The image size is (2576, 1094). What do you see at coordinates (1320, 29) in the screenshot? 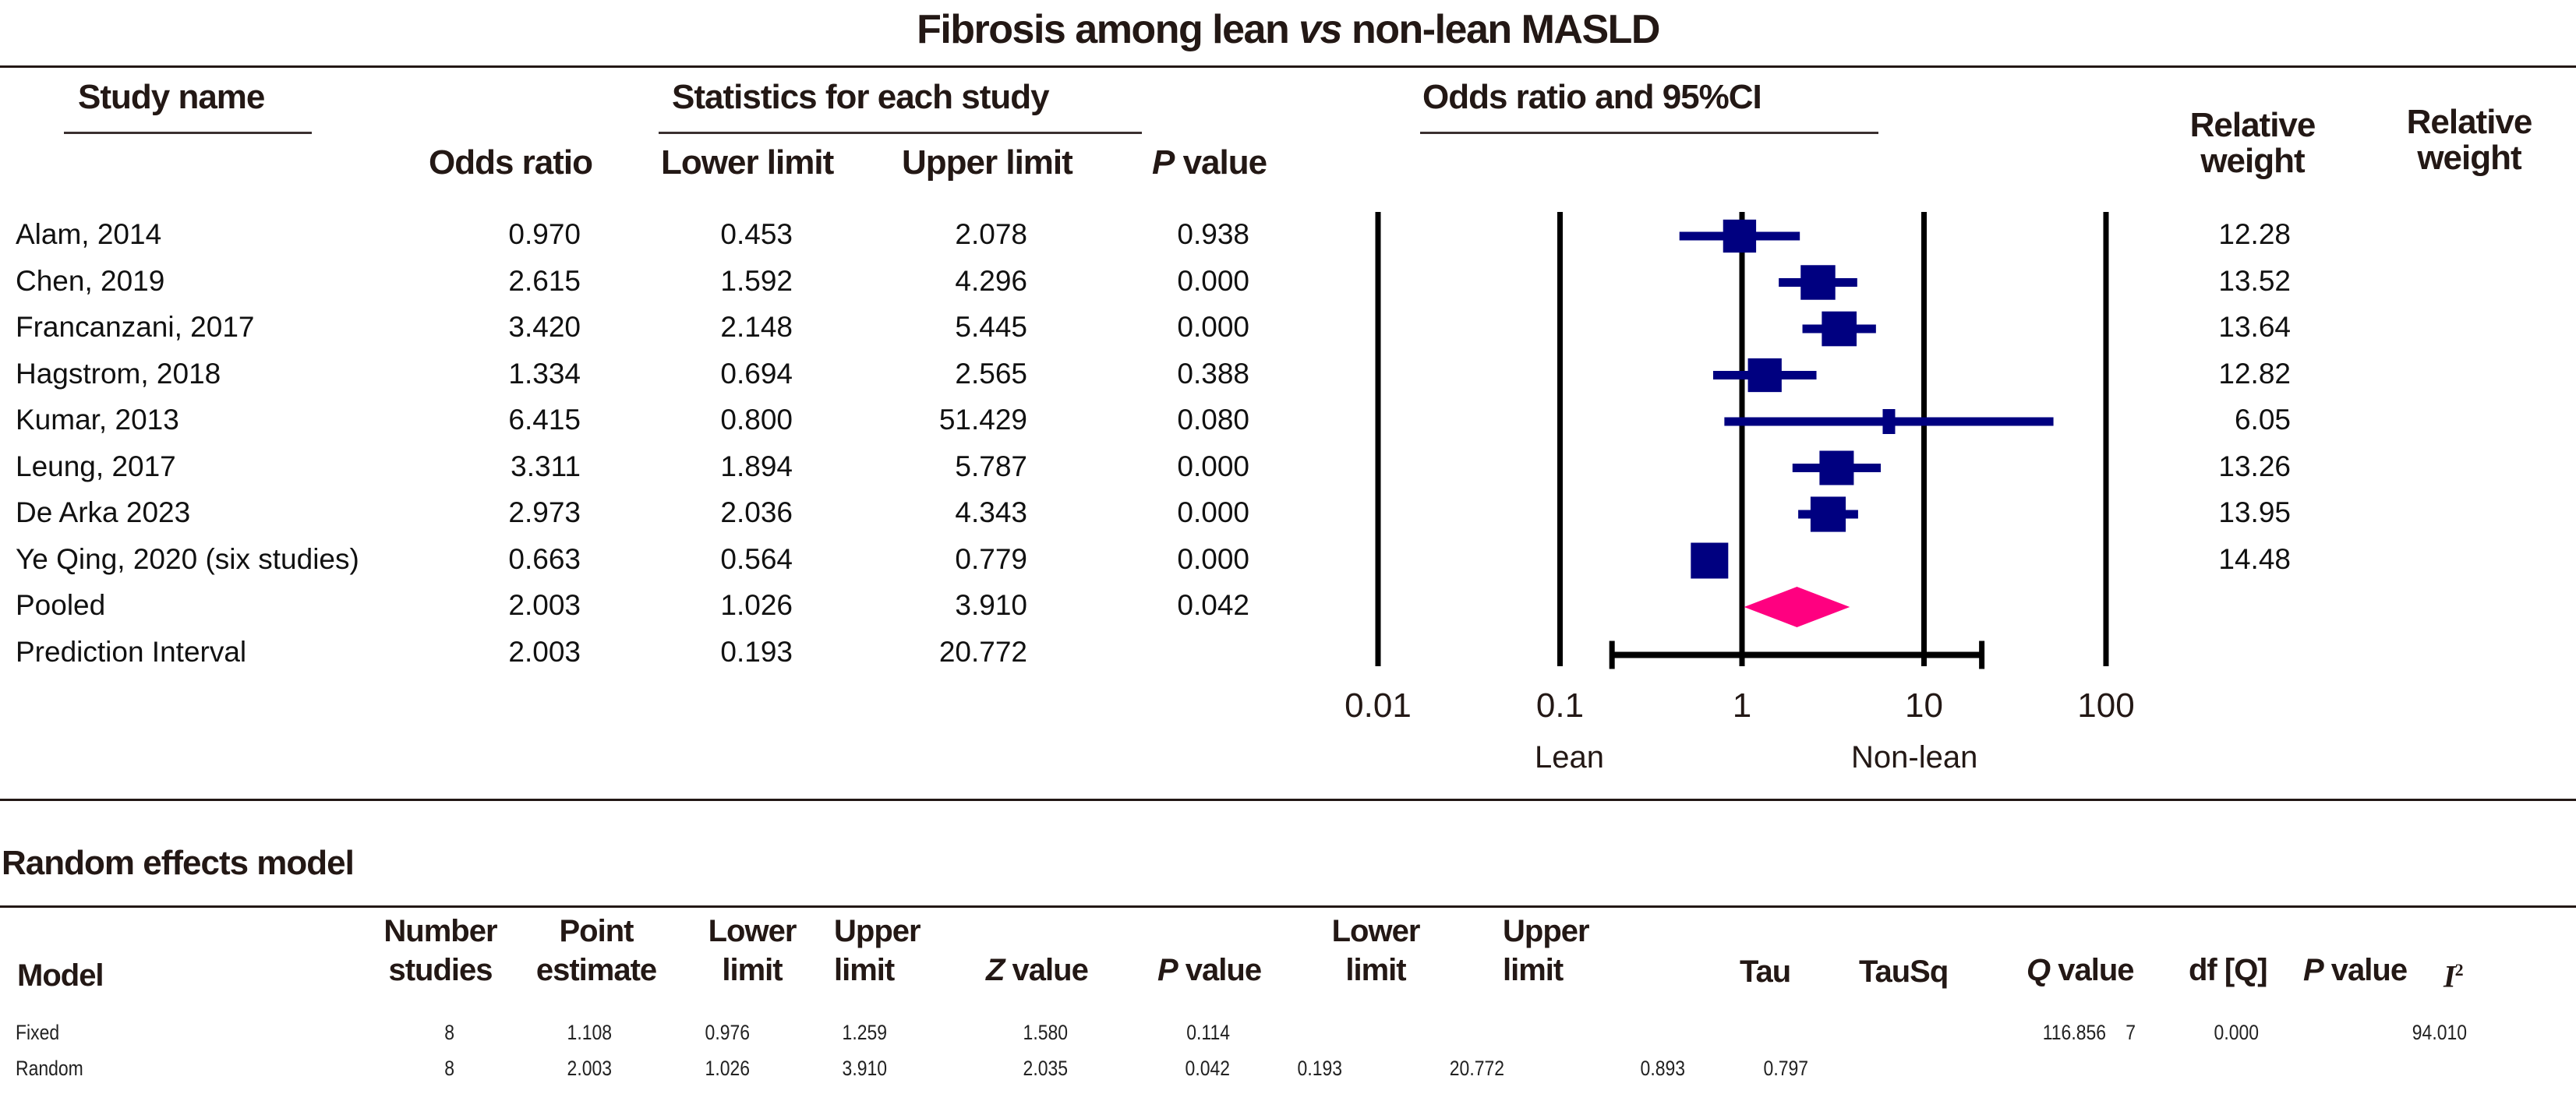
I see `title-part-vs: vs` at bounding box center [1320, 29].